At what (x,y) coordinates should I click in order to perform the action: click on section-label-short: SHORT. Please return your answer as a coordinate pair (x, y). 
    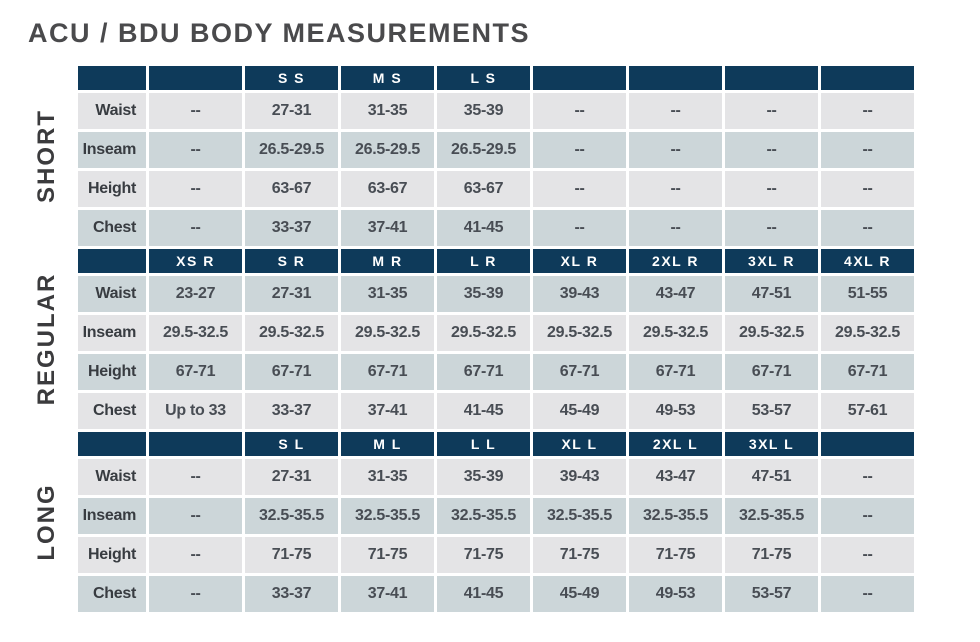
    Looking at the image, I should click on (46, 156).